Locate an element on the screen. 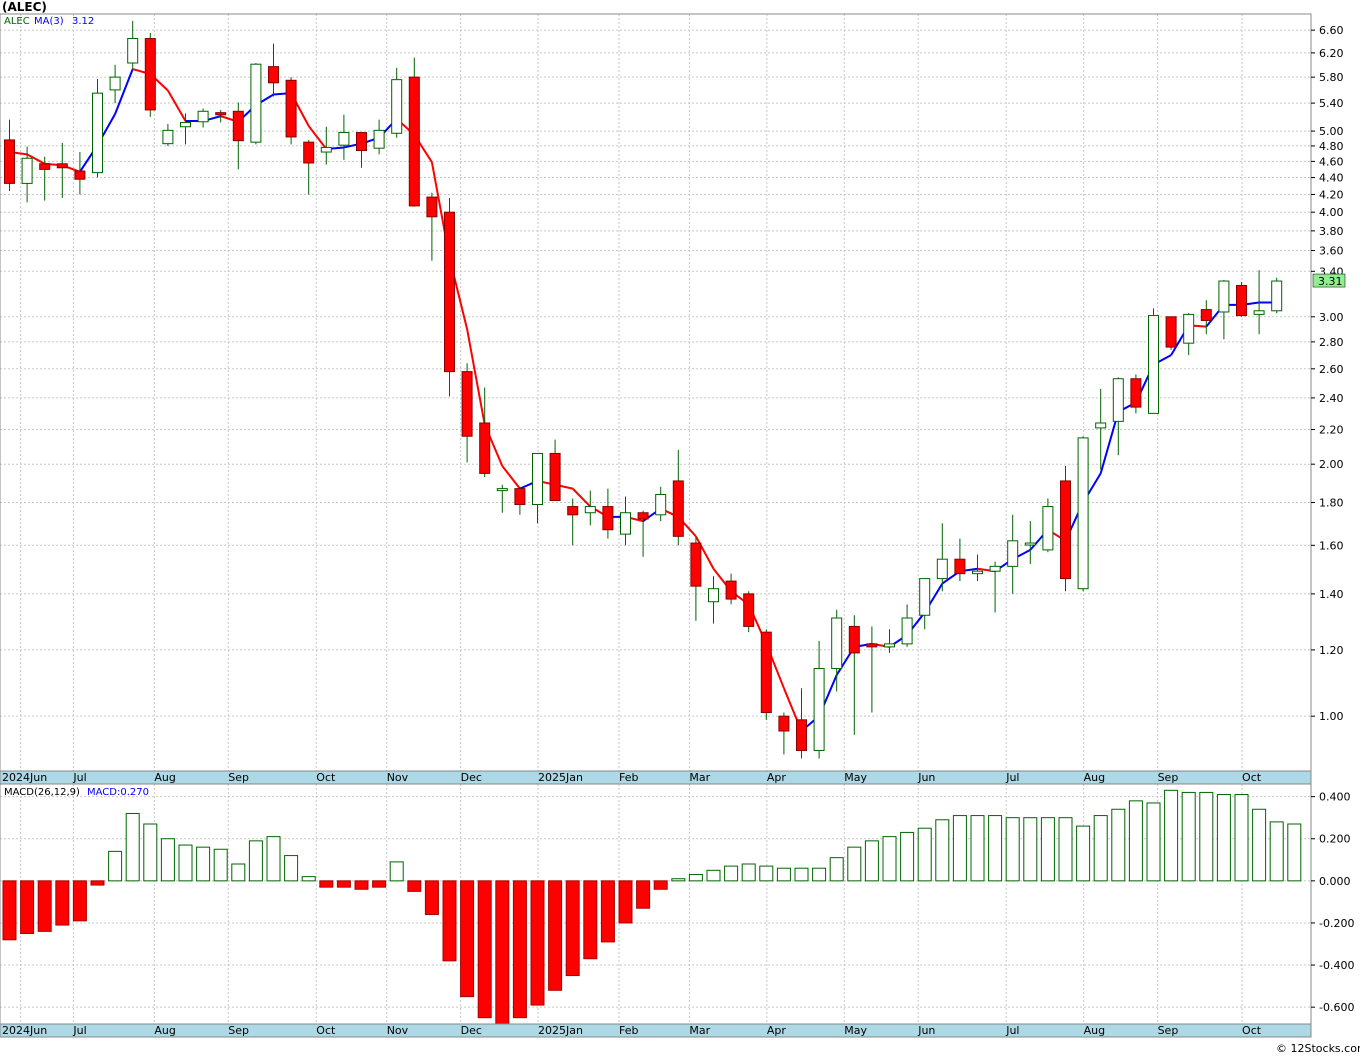 The width and height of the screenshot is (1360, 1056). x-tick-label: 2024Jun is located at coordinates (24, 1030).